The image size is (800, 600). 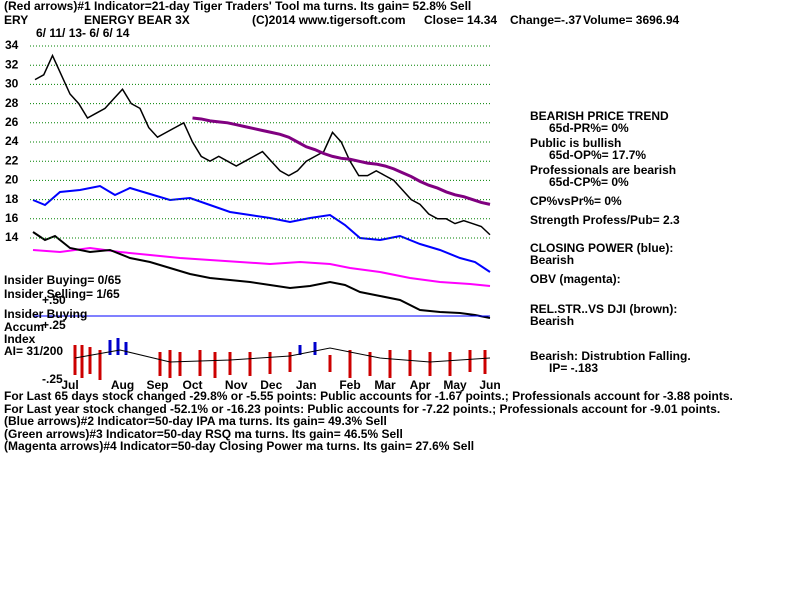 What do you see at coordinates (212, 346) in the screenshot?
I see `accum-bars-positive` at bounding box center [212, 346].